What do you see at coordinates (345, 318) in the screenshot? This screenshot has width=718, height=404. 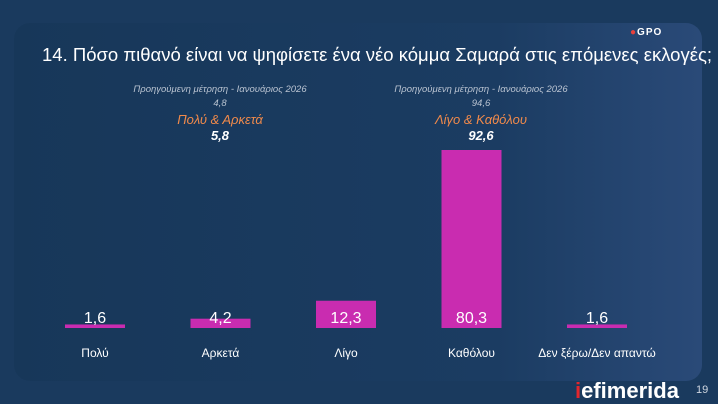 I see `data-label: 12,3` at bounding box center [345, 318].